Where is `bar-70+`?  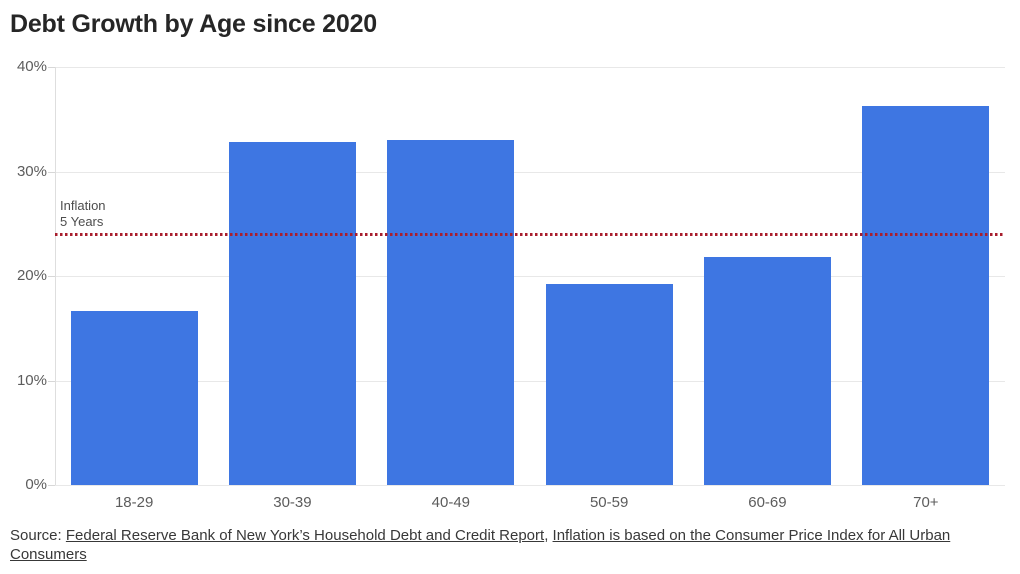
bar-70+ is located at coordinates (926, 295).